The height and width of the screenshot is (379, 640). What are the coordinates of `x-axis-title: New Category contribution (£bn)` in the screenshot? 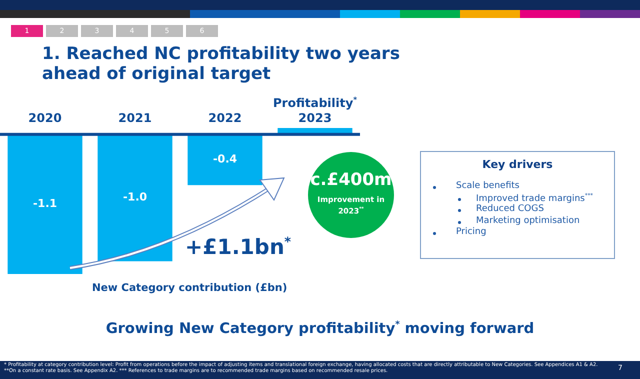 It's located at (190, 288).